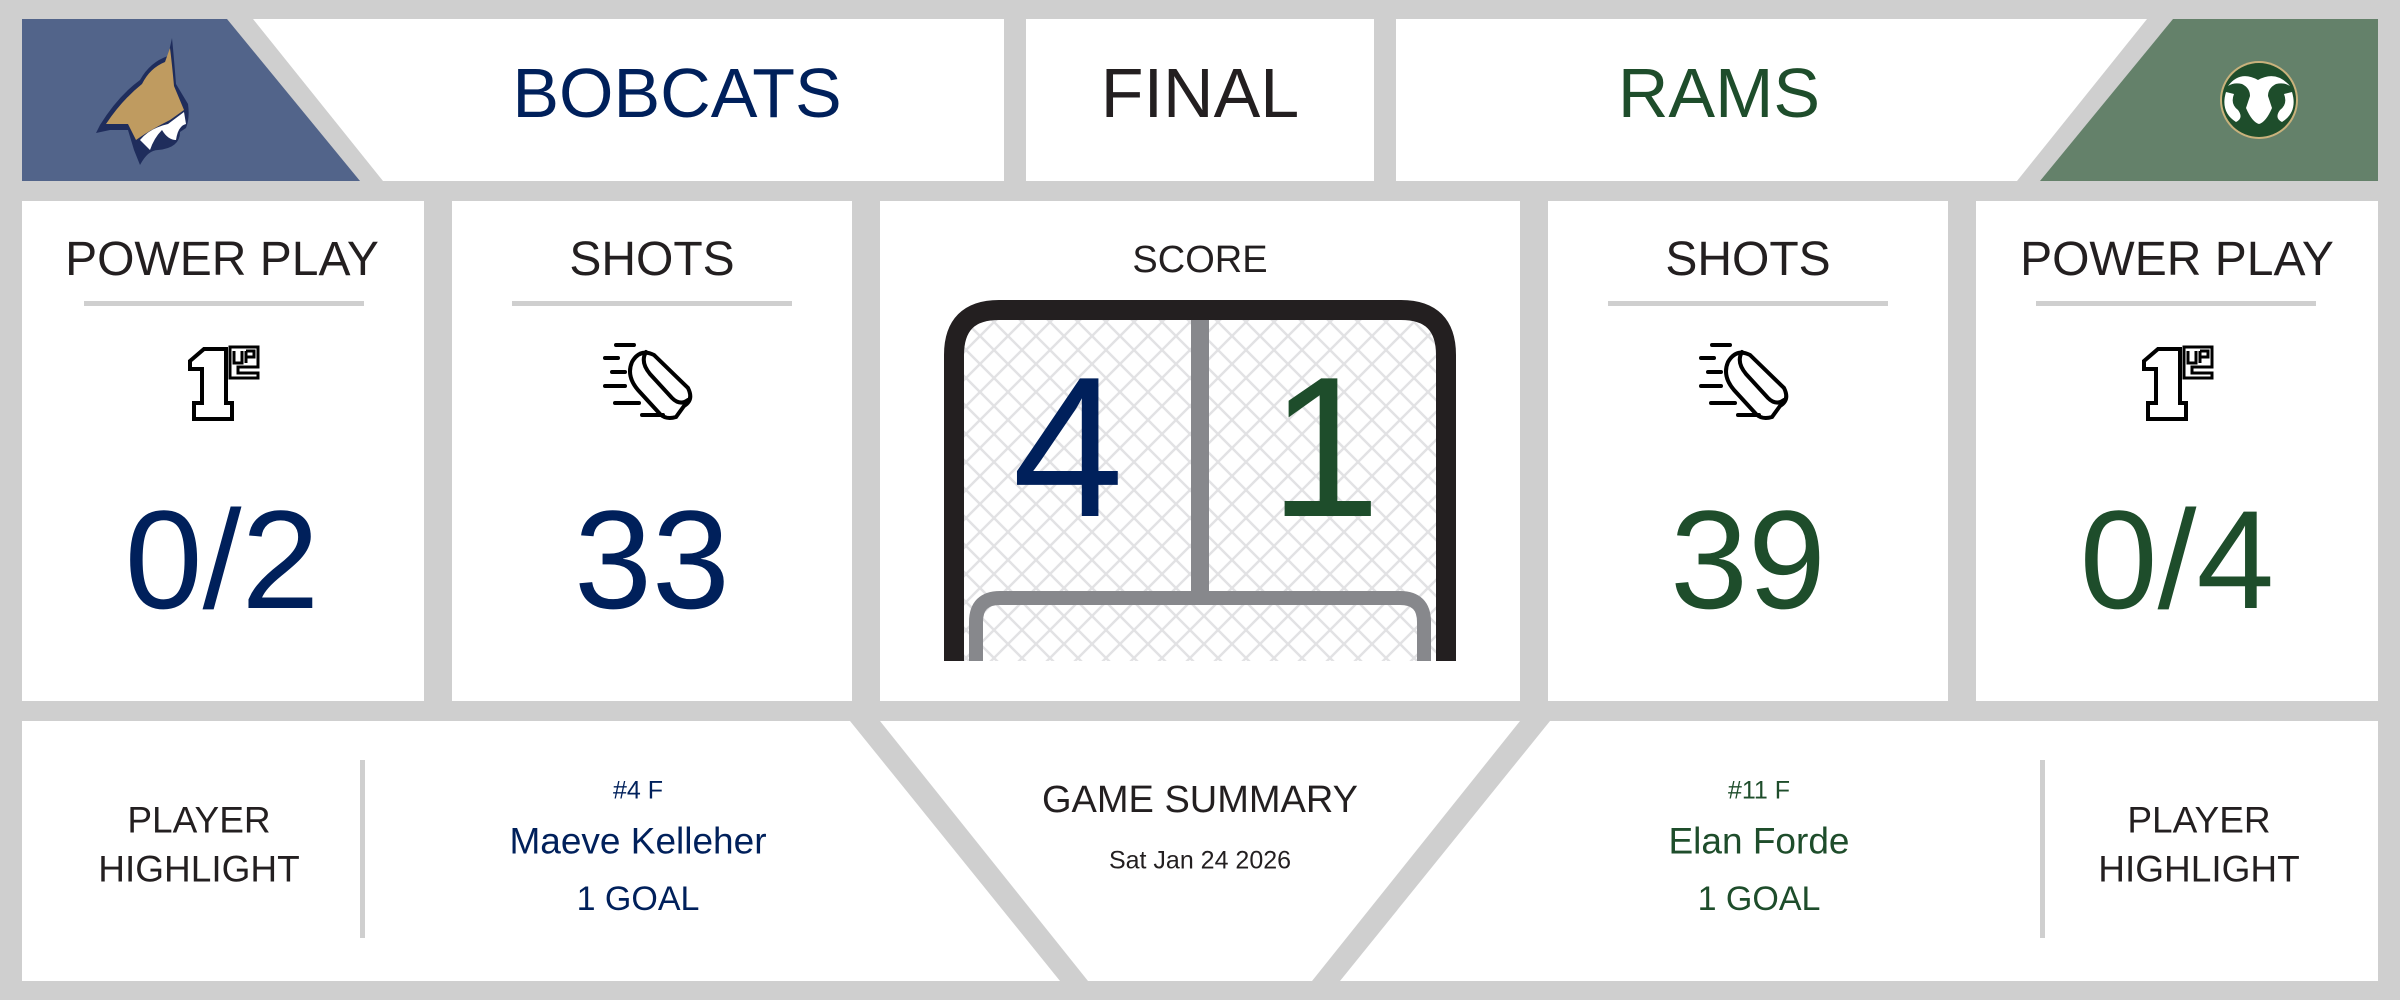 This screenshot has height=1000, width=2400. What do you see at coordinates (1200, 800) in the screenshot?
I see `game-summary-link: GAME SUMMARY` at bounding box center [1200, 800].